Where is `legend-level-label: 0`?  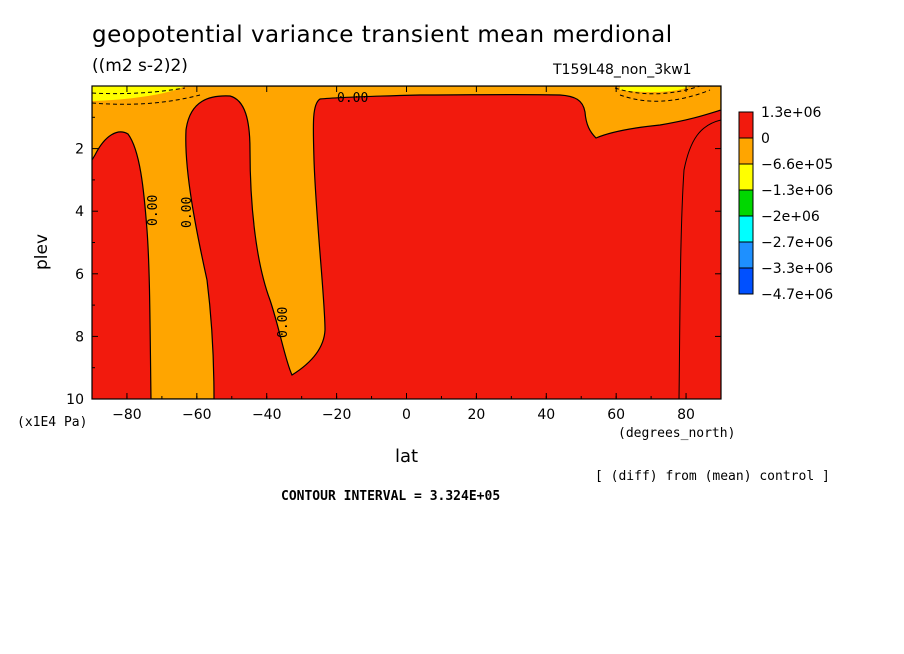 legend-level-label: 0 is located at coordinates (765, 139).